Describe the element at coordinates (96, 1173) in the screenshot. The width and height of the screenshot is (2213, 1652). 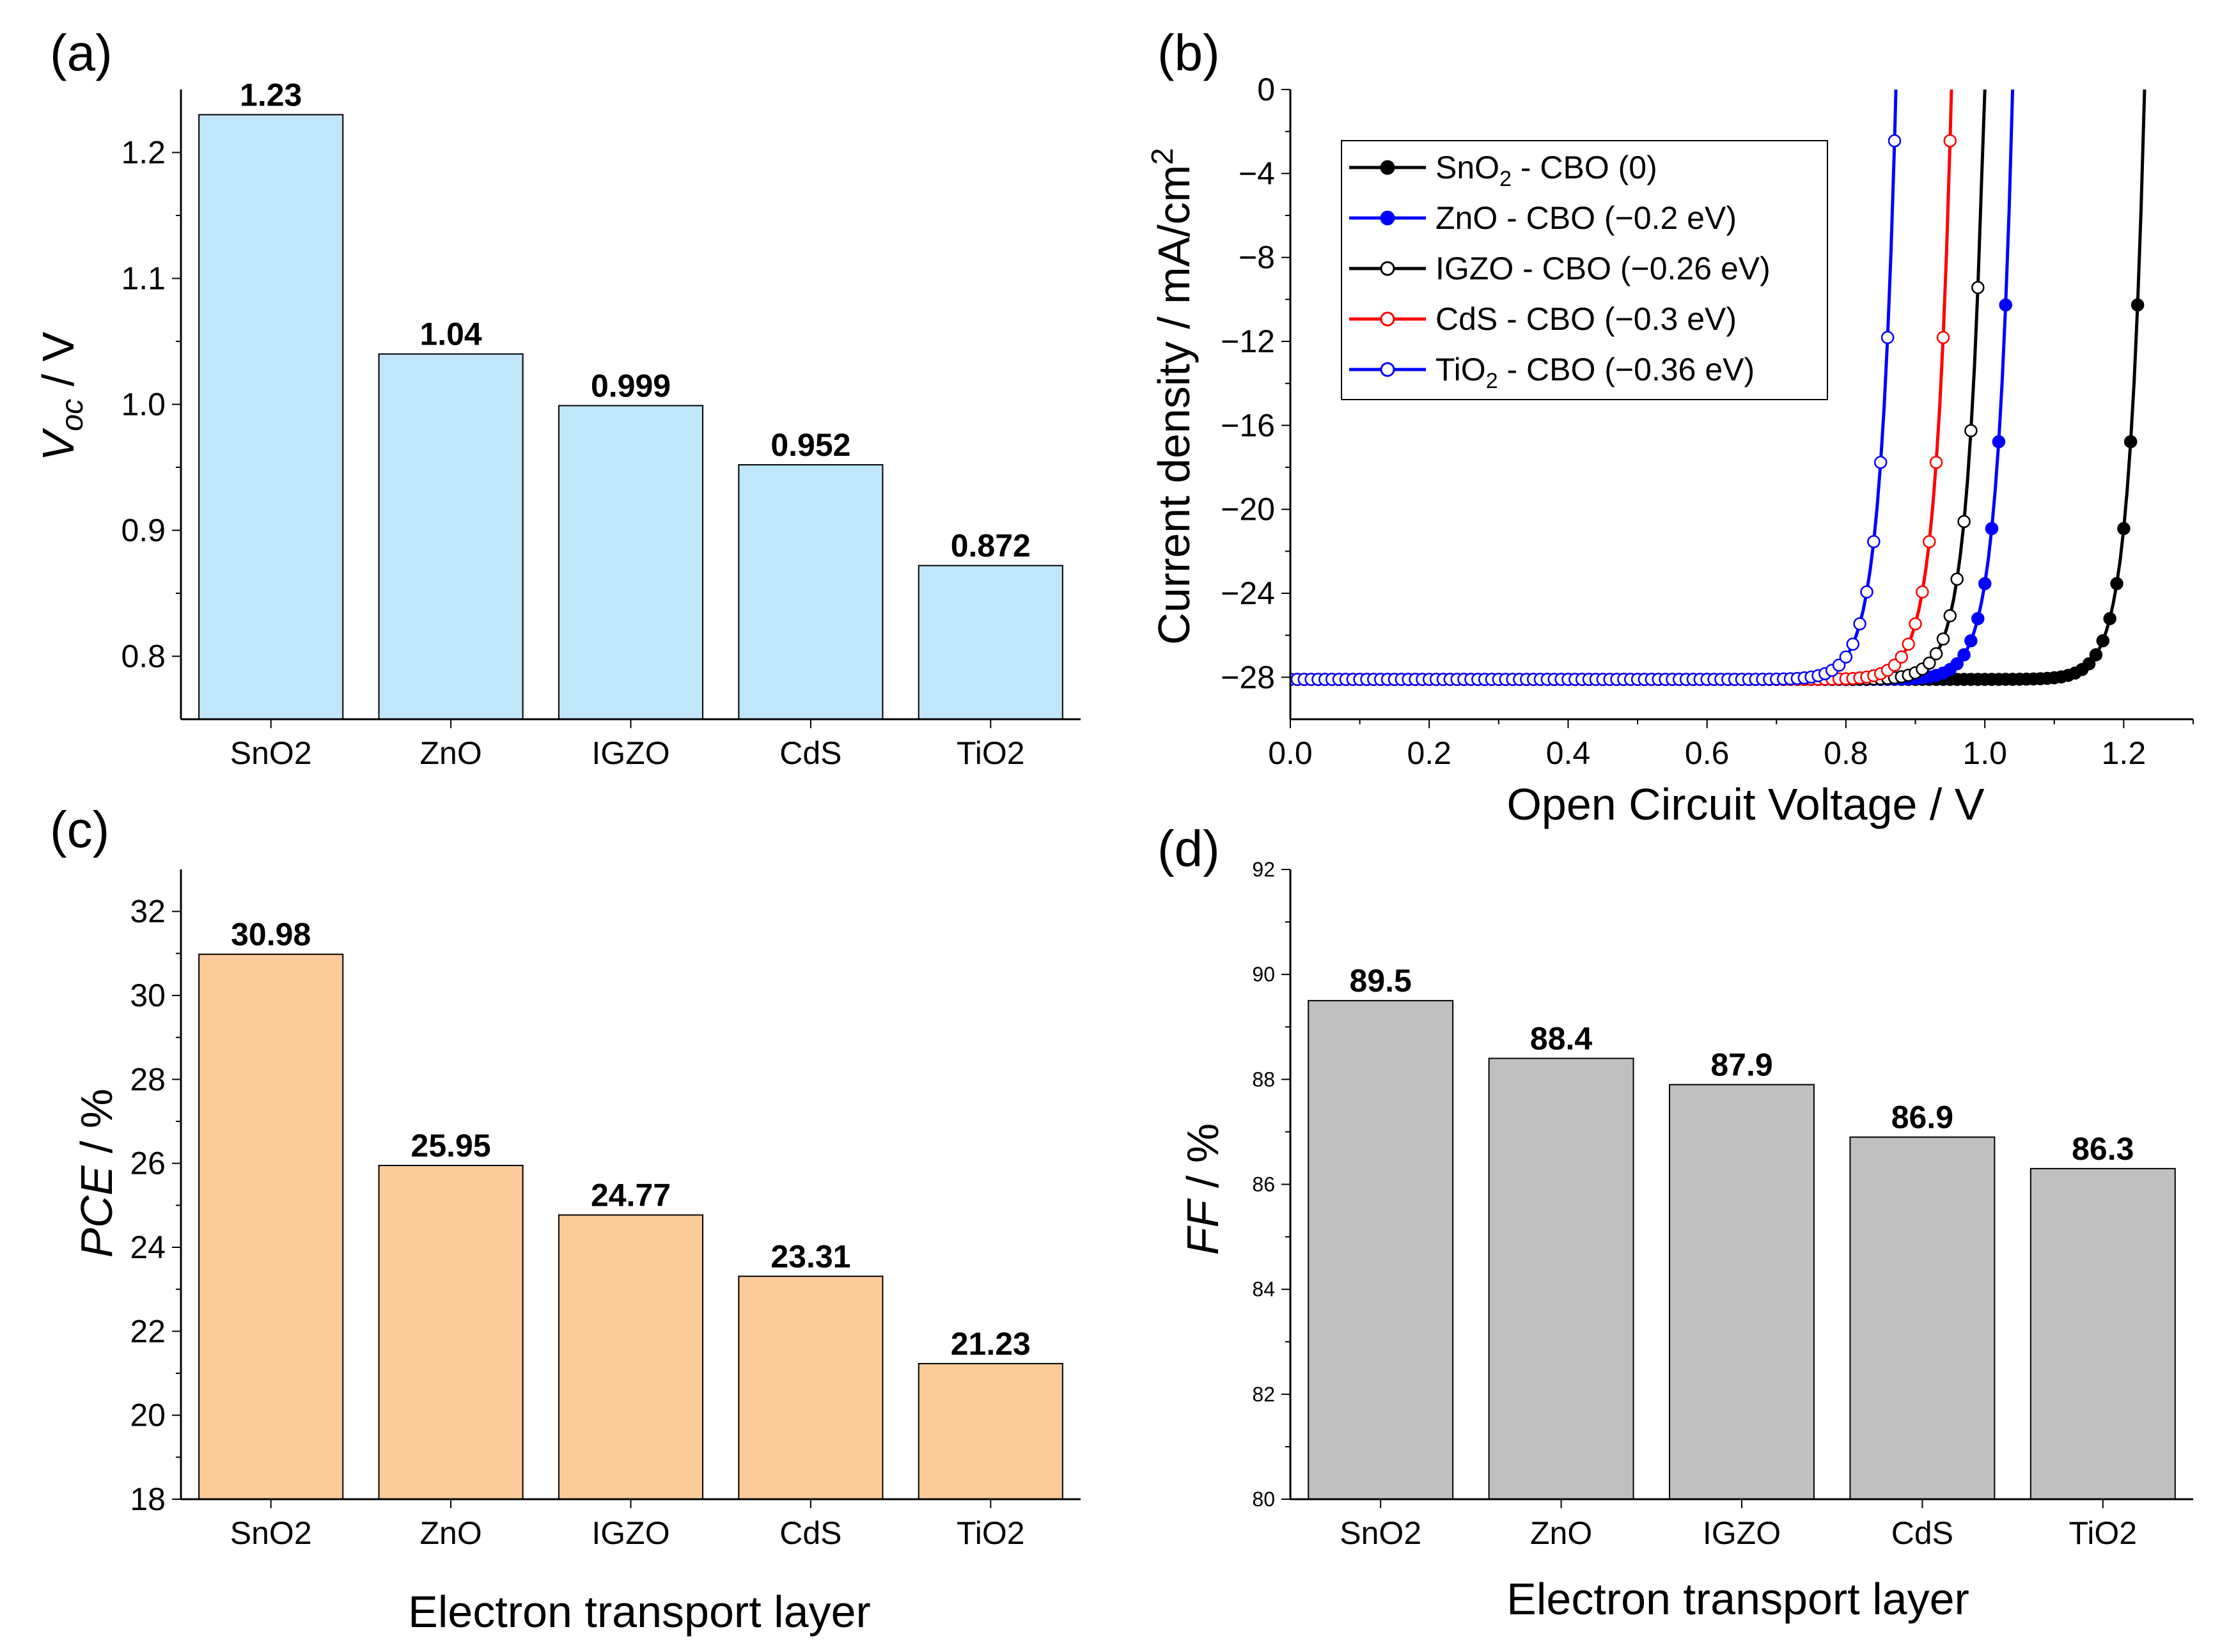
I see `panel-c-ylabel: PCE / %` at that location.